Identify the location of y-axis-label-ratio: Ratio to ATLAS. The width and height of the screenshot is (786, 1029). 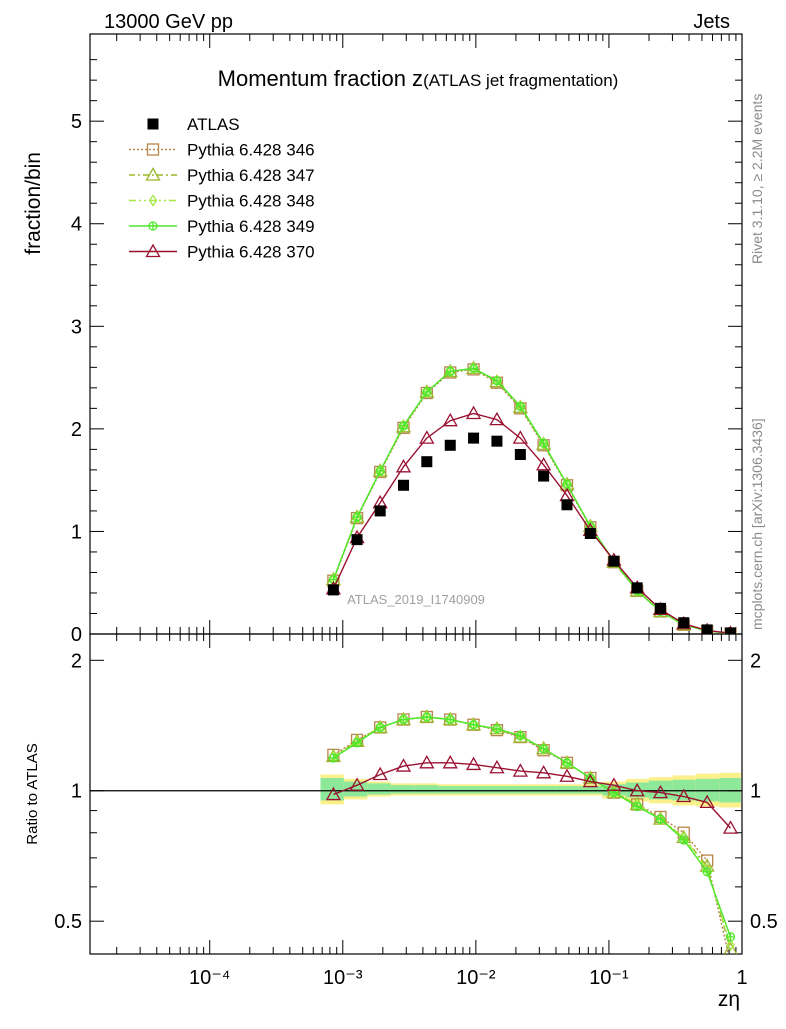
(32, 793).